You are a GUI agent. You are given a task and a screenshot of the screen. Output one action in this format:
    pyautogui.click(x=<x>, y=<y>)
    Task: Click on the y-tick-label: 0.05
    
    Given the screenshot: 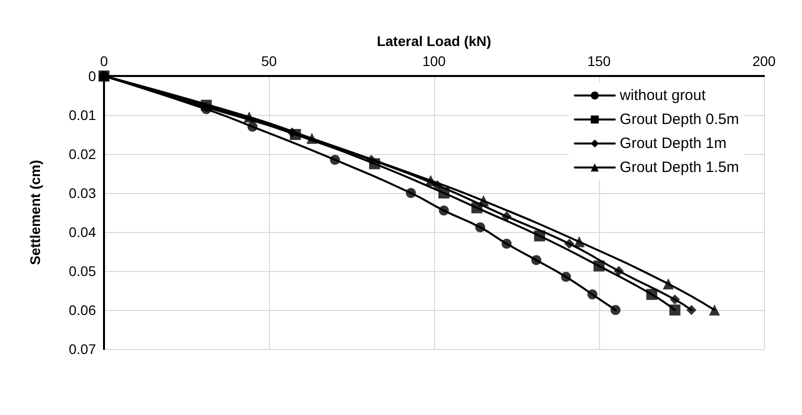 What is the action you would take?
    pyautogui.click(x=82, y=271)
    